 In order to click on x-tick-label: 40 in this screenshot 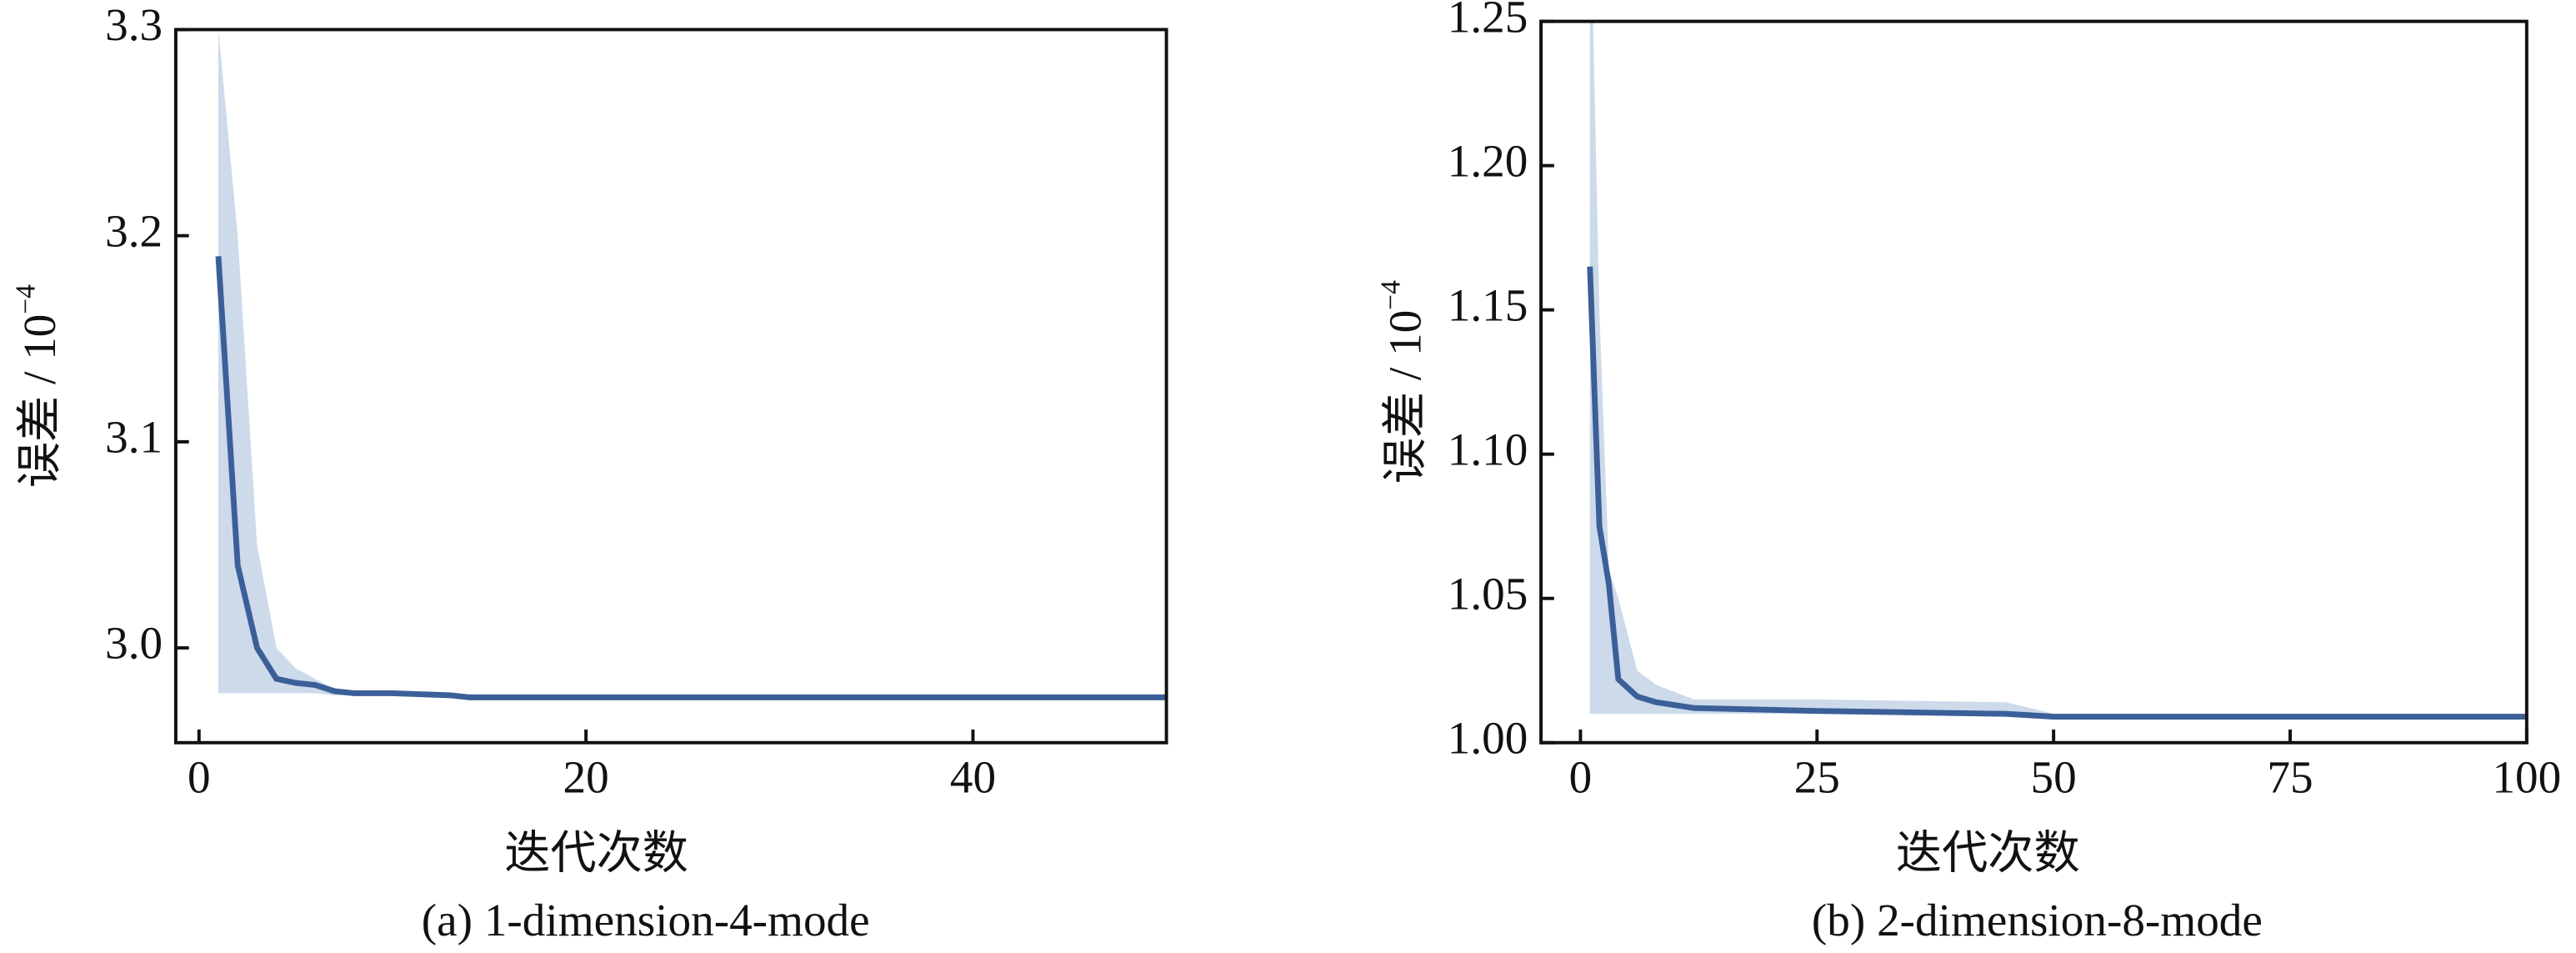, I will do `click(973, 777)`.